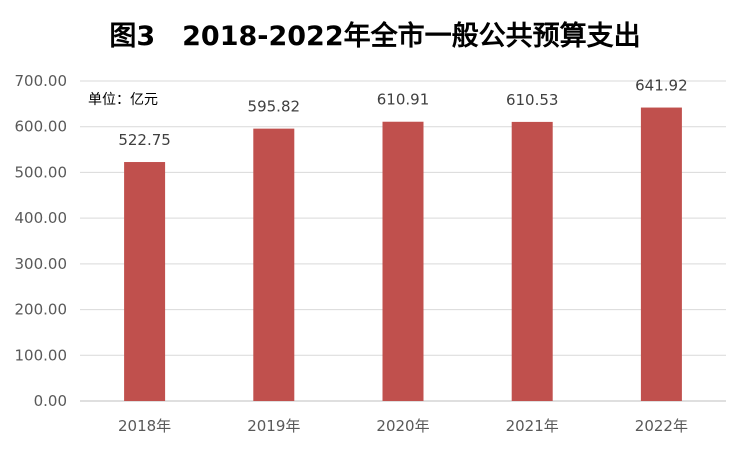 The image size is (751, 456). What do you see at coordinates (532, 100) in the screenshot?
I see `data-label: 610.53` at bounding box center [532, 100].